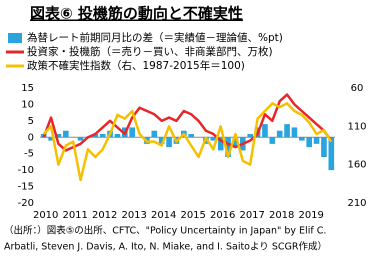 The height and width of the screenshot is (262, 378). I want to click on legend-label: 投資家・投機筋（＝売り－買い、非商業部門、万枚), so click(150, 51).